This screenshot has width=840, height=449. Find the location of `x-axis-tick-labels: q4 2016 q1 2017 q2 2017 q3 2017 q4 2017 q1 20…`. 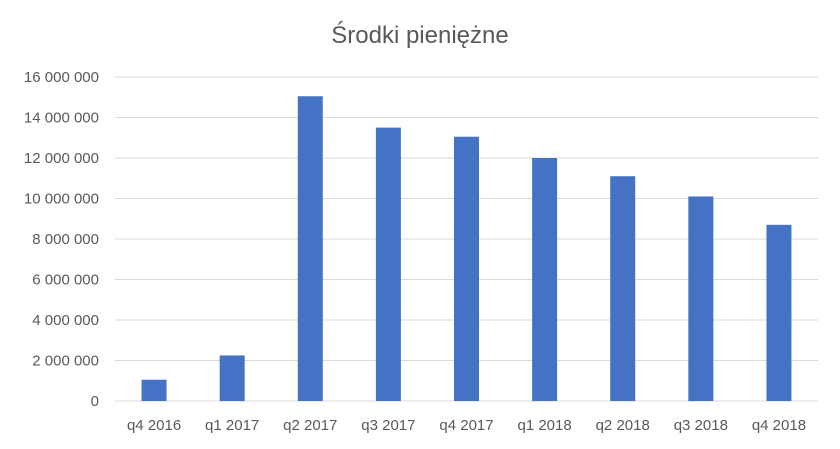

x-axis-tick-labels: q4 2016 q1 2017 q2 2017 q3 2017 q4 2017 q1 20… is located at coordinates (466, 425).